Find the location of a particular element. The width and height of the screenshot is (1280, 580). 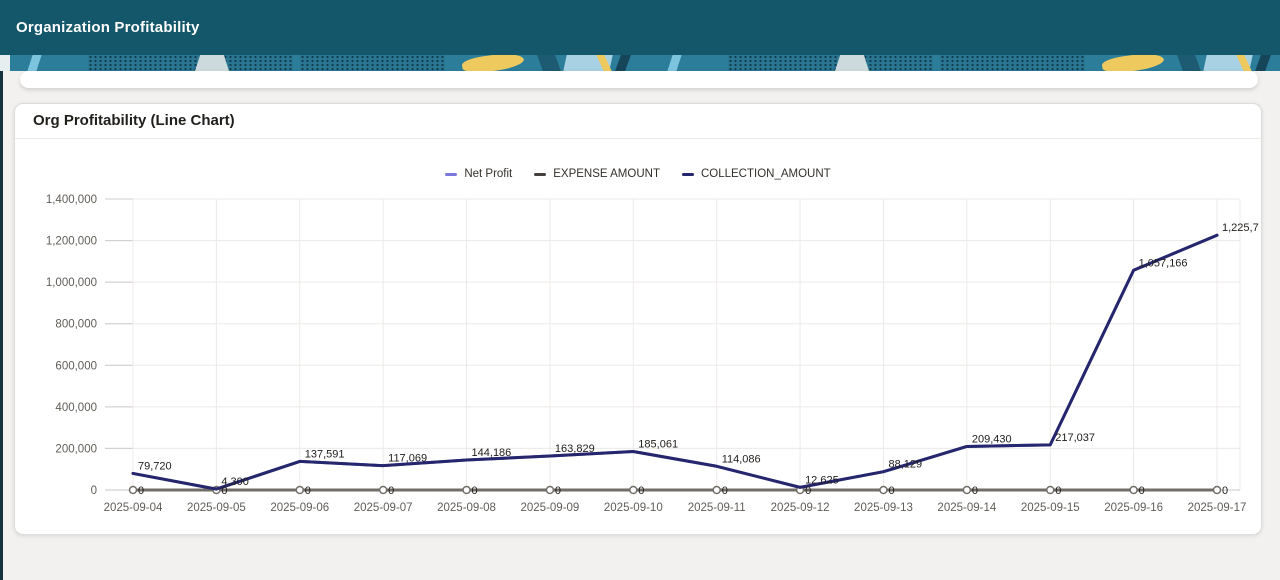

x-axis-tick-label: 2025-09-05 is located at coordinates (216, 508).